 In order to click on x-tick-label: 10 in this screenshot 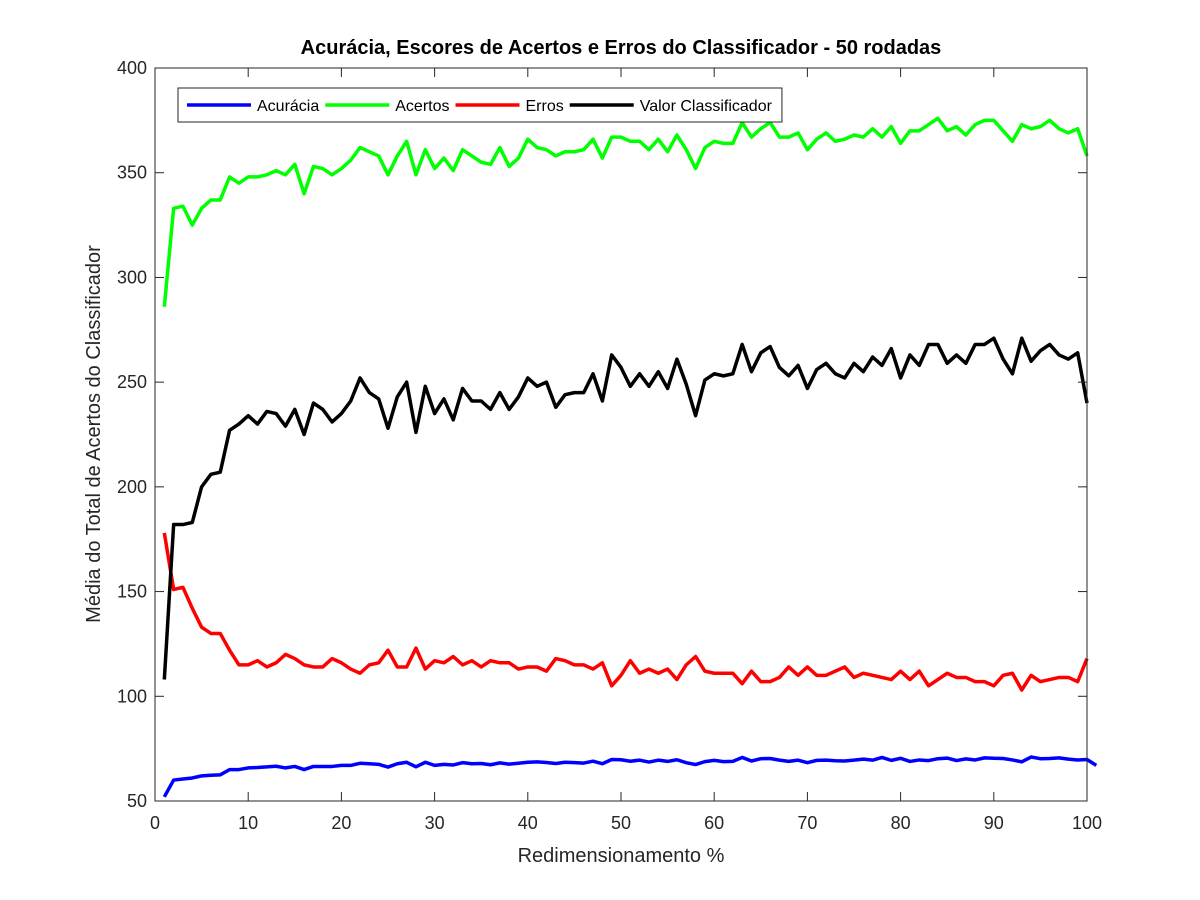, I will do `click(248, 823)`.